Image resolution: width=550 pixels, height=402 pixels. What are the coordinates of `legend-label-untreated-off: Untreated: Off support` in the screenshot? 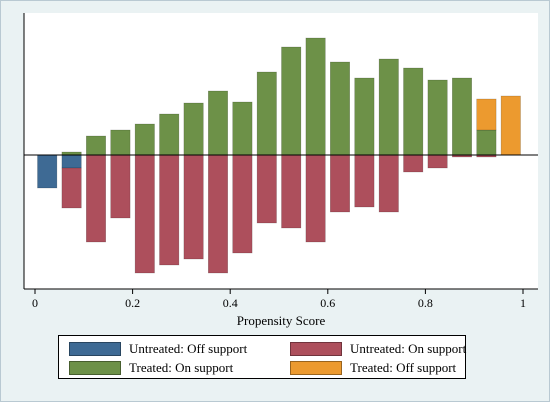 It's located at (188, 348).